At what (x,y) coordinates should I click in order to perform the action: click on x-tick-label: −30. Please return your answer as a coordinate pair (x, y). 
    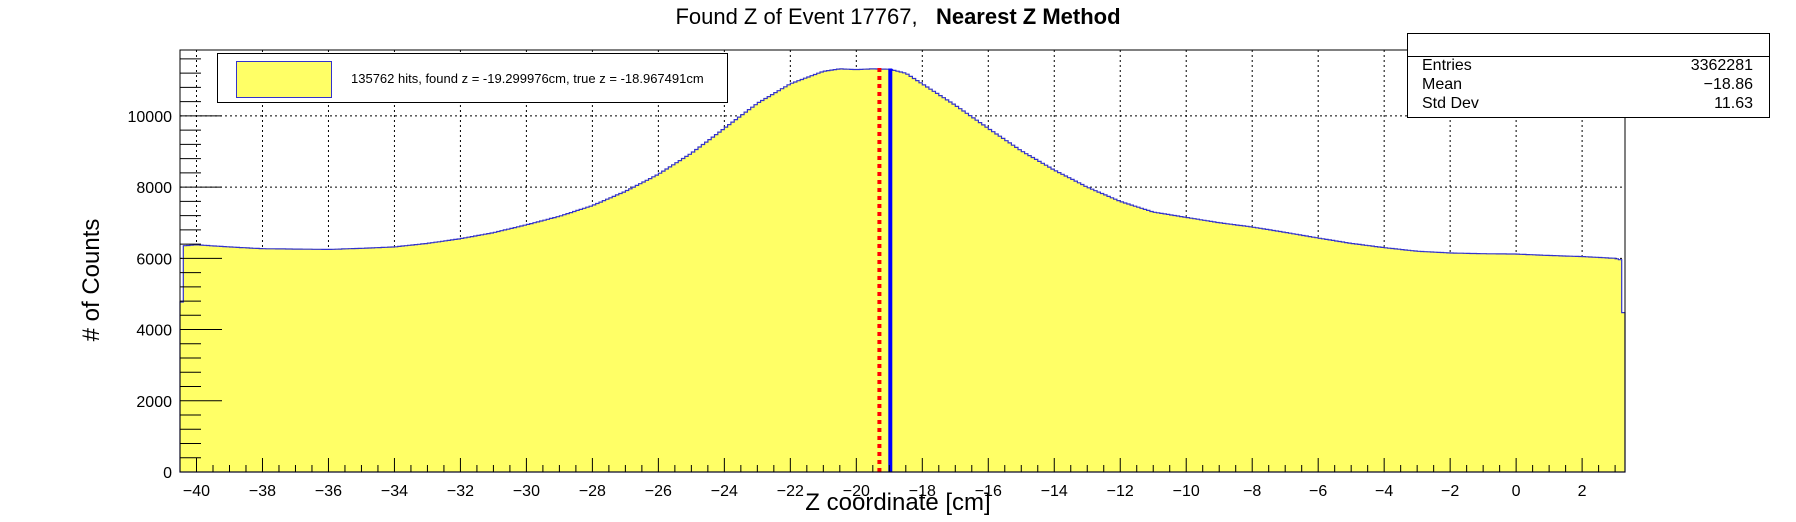
    Looking at the image, I should click on (526, 491).